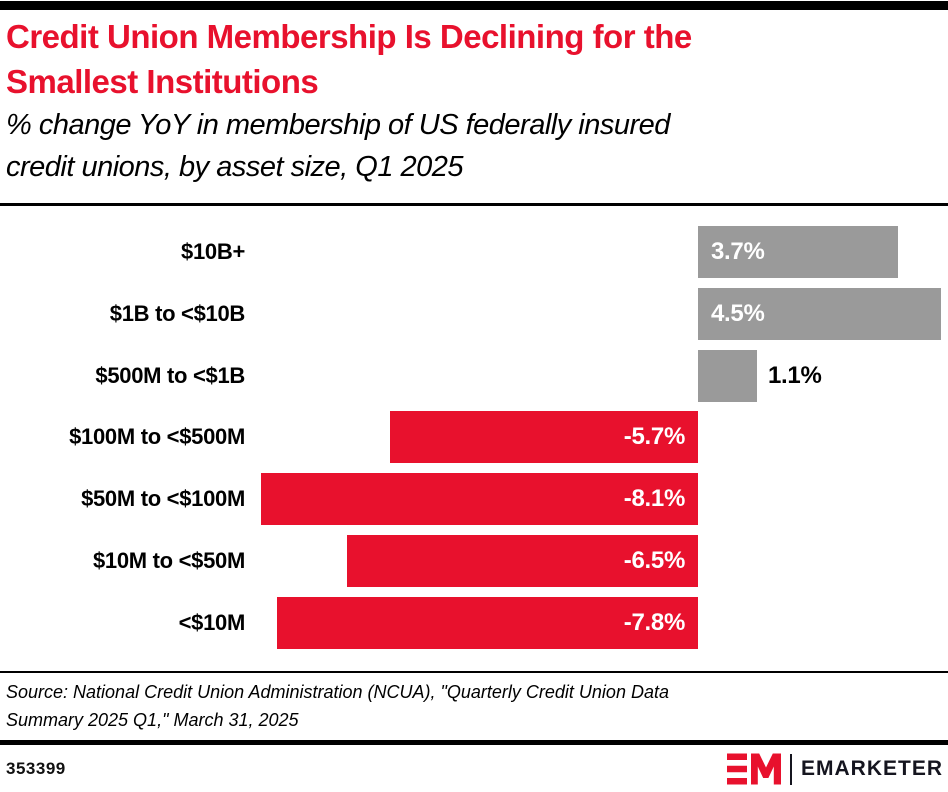 The width and height of the screenshot is (948, 792). I want to click on bar, so click(727, 376).